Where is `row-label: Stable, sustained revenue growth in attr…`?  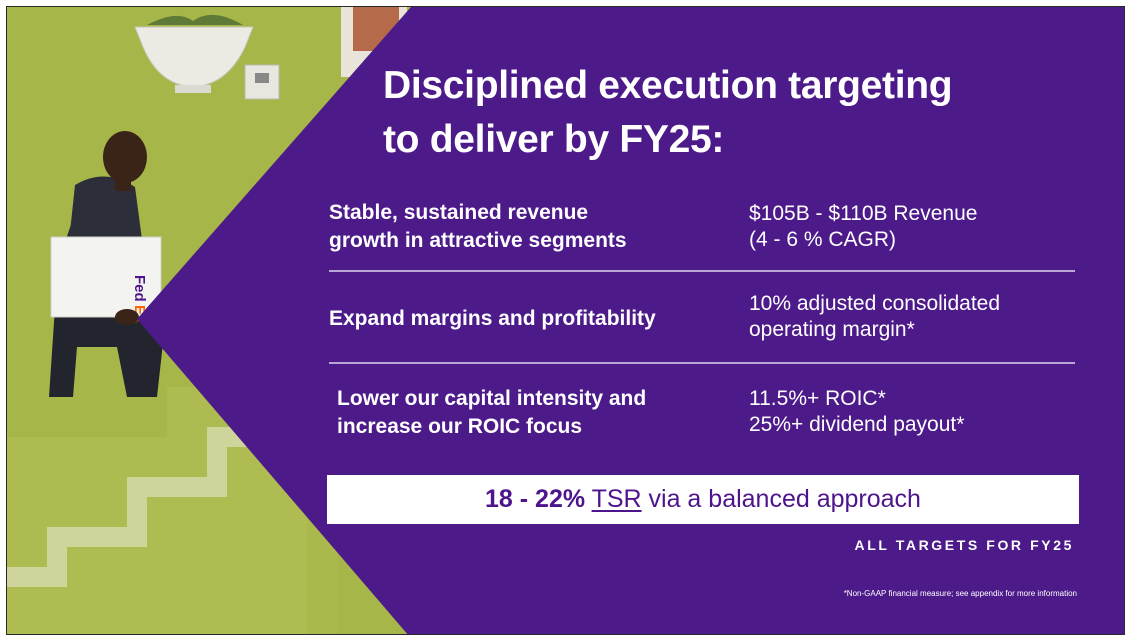
row-label: Stable, sustained revenue growth in attr… is located at coordinates (478, 227).